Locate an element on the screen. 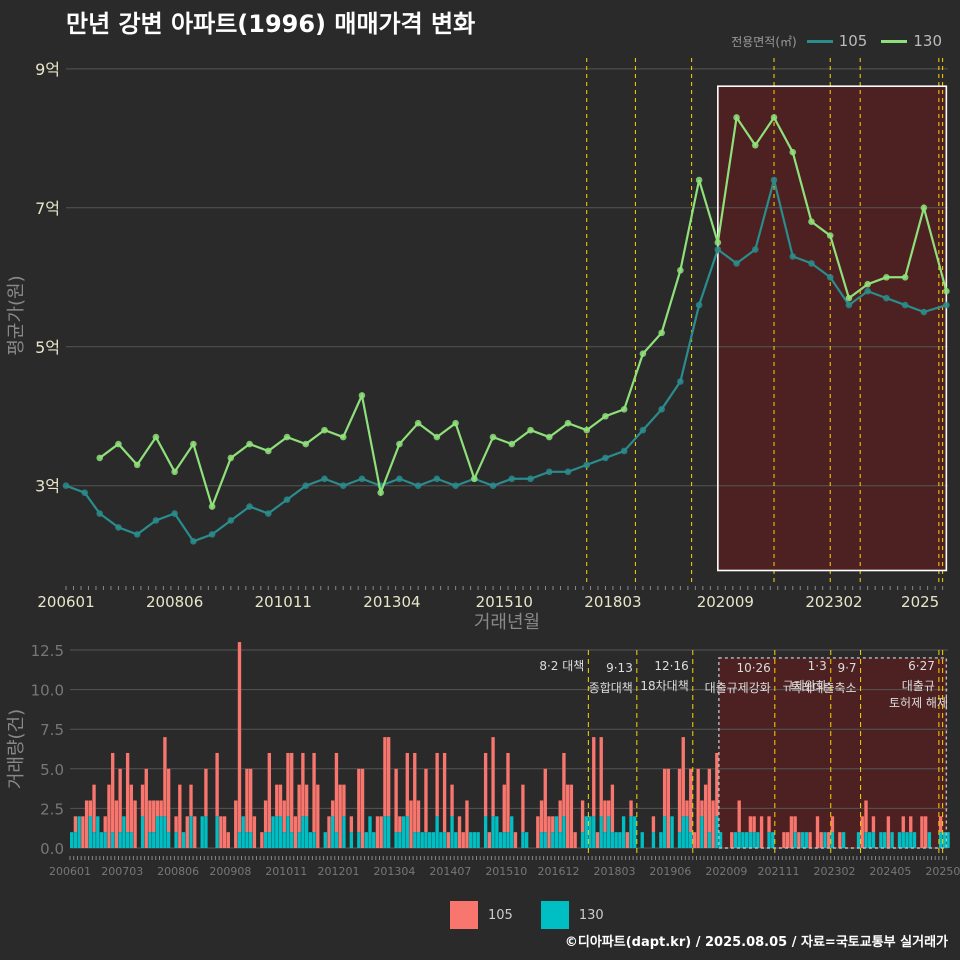 The width and height of the screenshot is (960, 960). y-tick-label: 7억 is located at coordinates (47, 208).